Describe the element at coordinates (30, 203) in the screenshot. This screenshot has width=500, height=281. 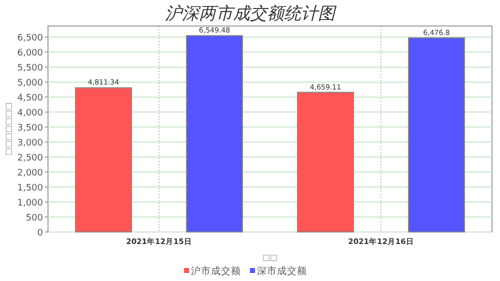
I see `y-tick-label: 1,000` at that location.